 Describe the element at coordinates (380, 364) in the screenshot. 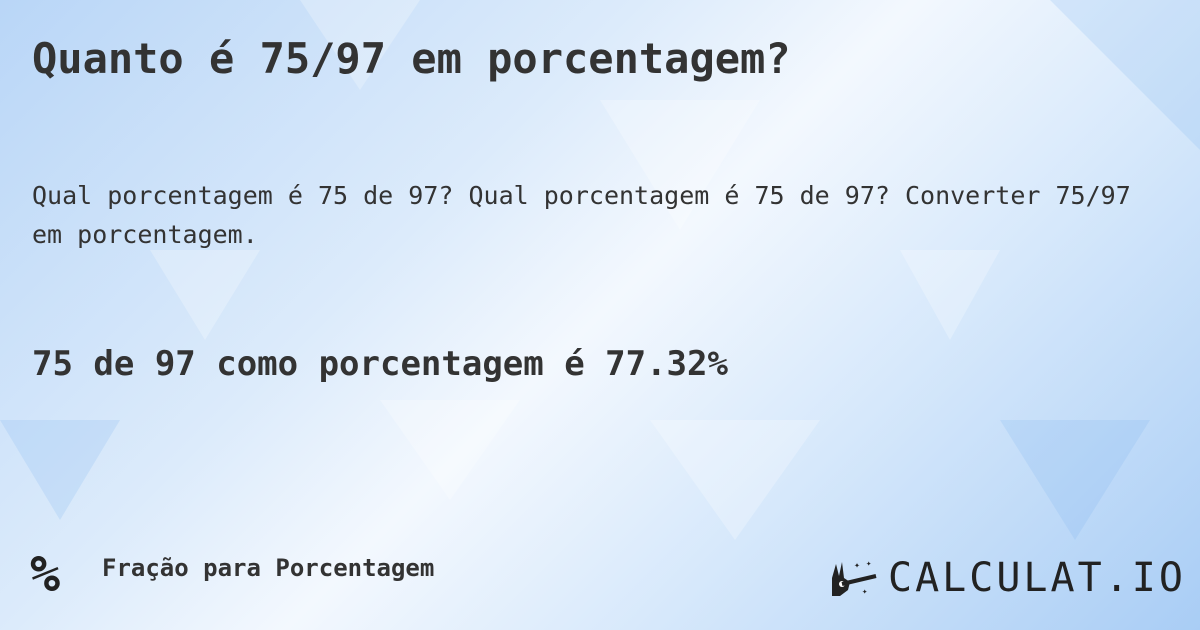

I see `answer-text: 75 de 97 como porcentagem é 77.32%` at that location.